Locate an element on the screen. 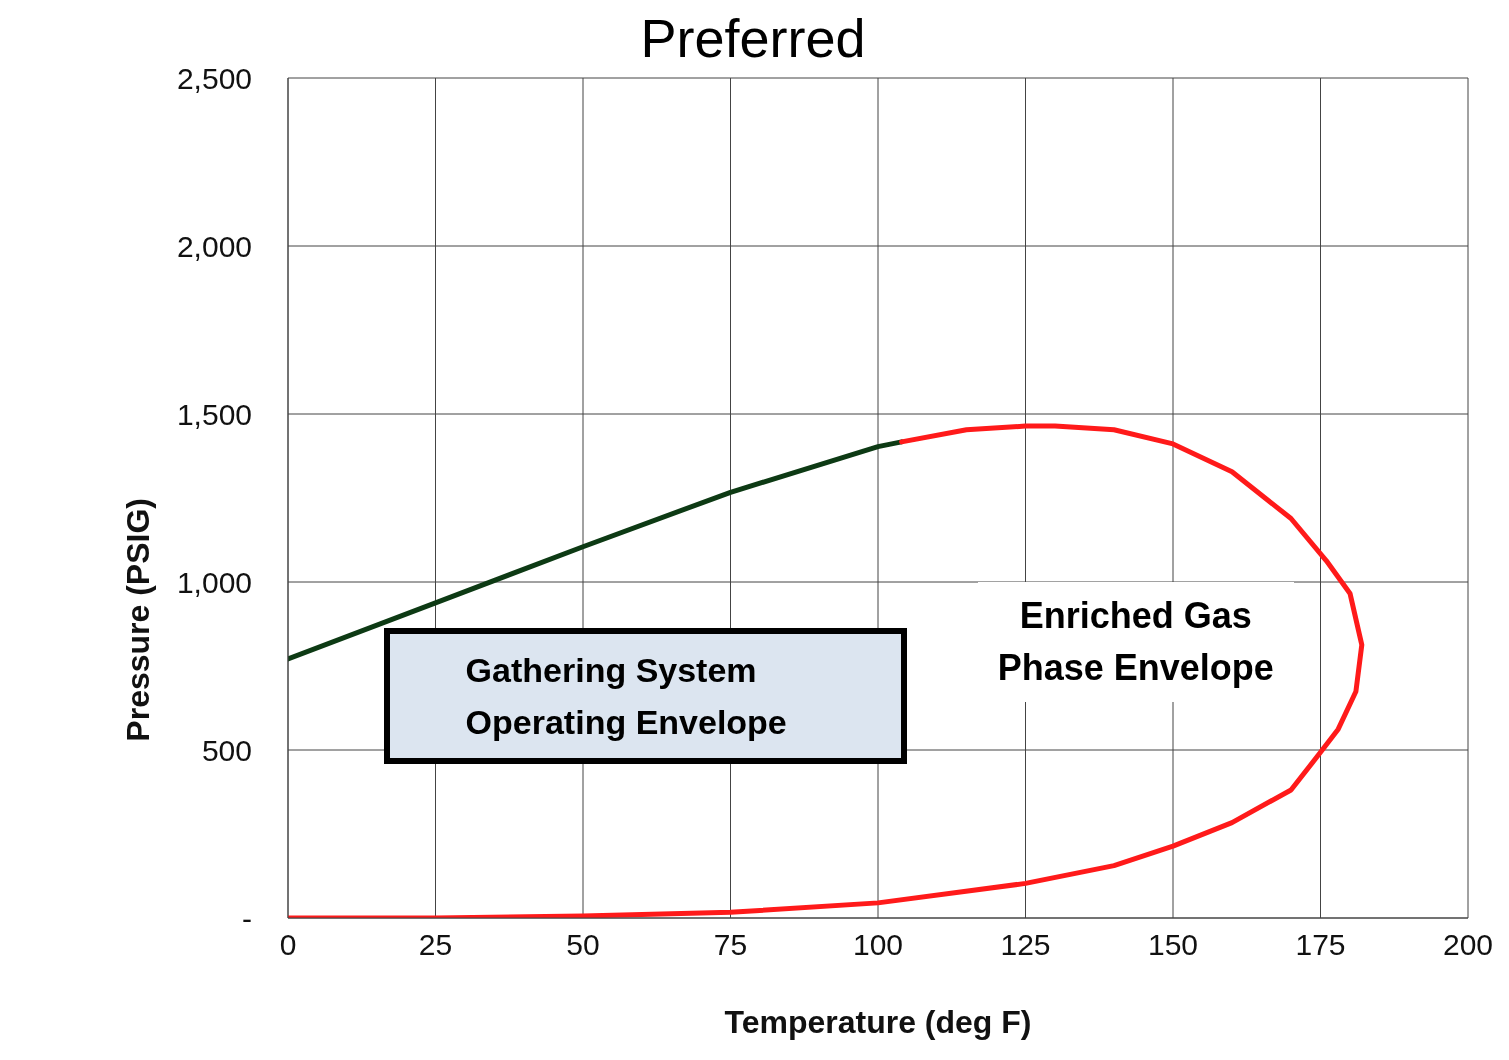 This screenshot has width=1509, height=1060. y-tick-label: 1,500 is located at coordinates (214, 414).